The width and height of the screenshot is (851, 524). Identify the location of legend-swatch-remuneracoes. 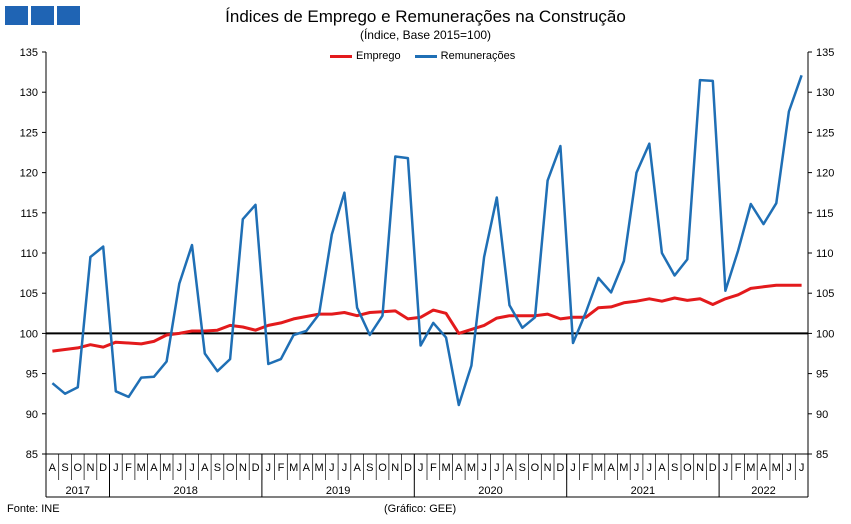
(425, 56).